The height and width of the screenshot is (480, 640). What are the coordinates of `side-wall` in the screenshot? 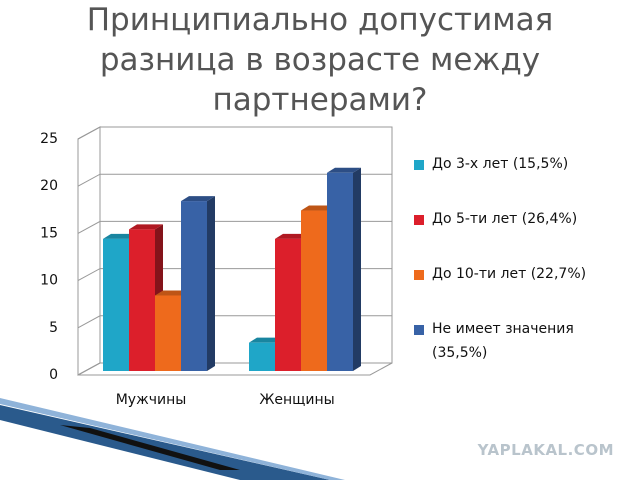 It's located at (89, 251).